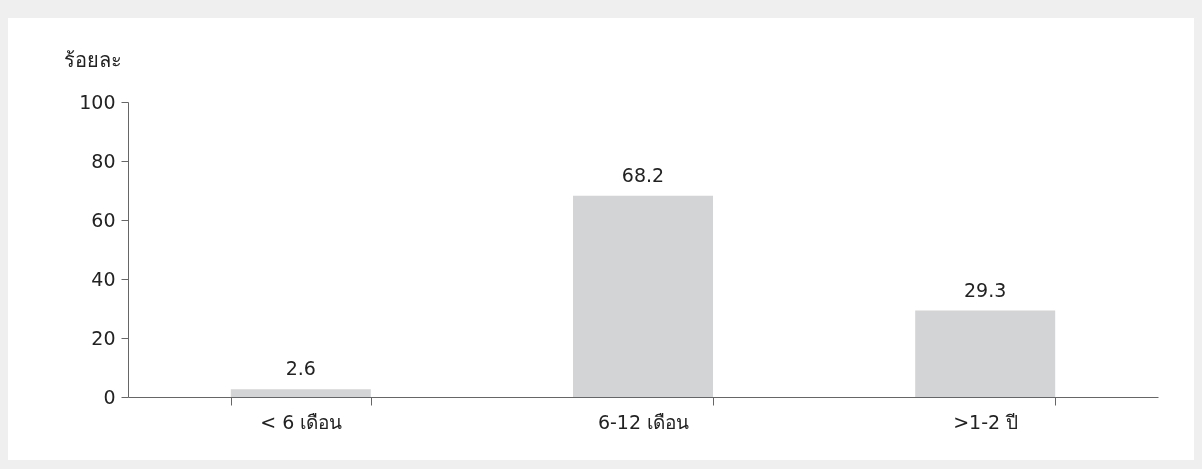  What do you see at coordinates (109, 396) in the screenshot?
I see `y-tick-label: 0` at bounding box center [109, 396].